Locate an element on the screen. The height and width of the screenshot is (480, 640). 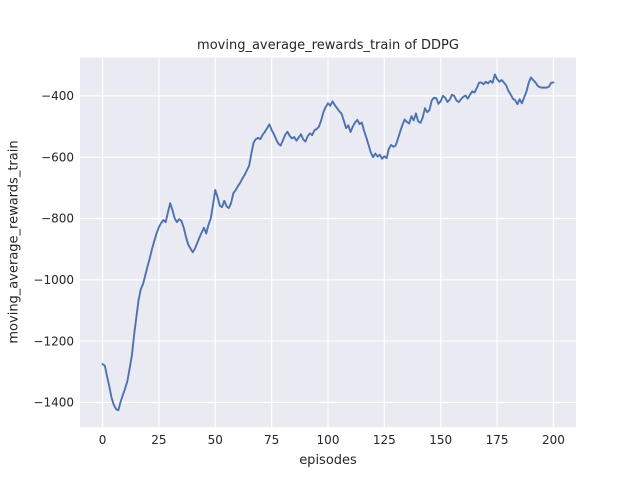
x-tick-label: 100 is located at coordinates (328, 440).